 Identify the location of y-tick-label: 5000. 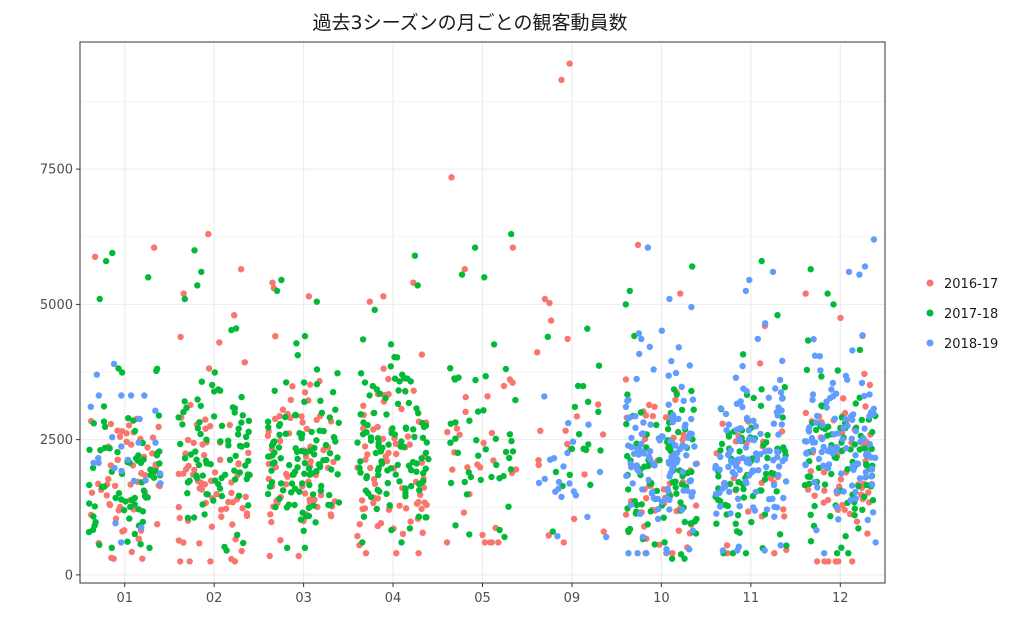
(56, 305).